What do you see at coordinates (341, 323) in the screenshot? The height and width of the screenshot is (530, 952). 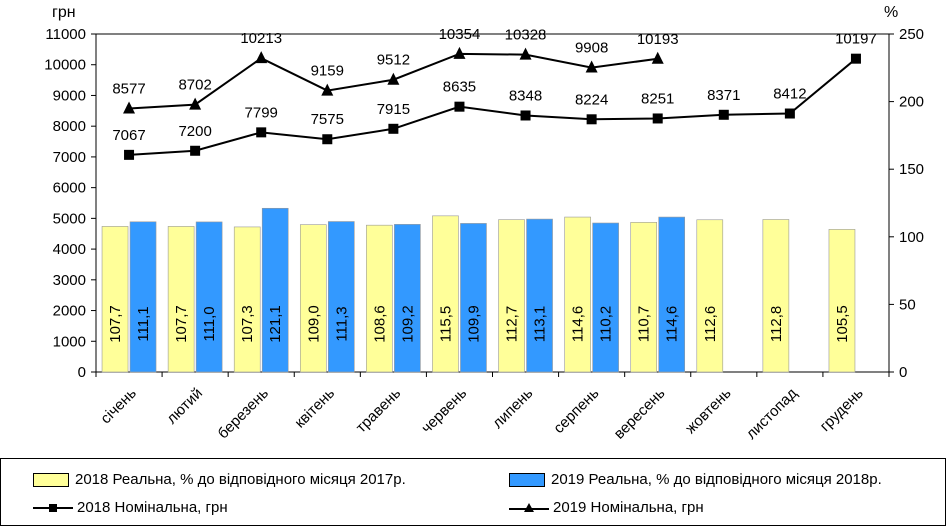 I see `bar-data-label: 111,3` at bounding box center [341, 323].